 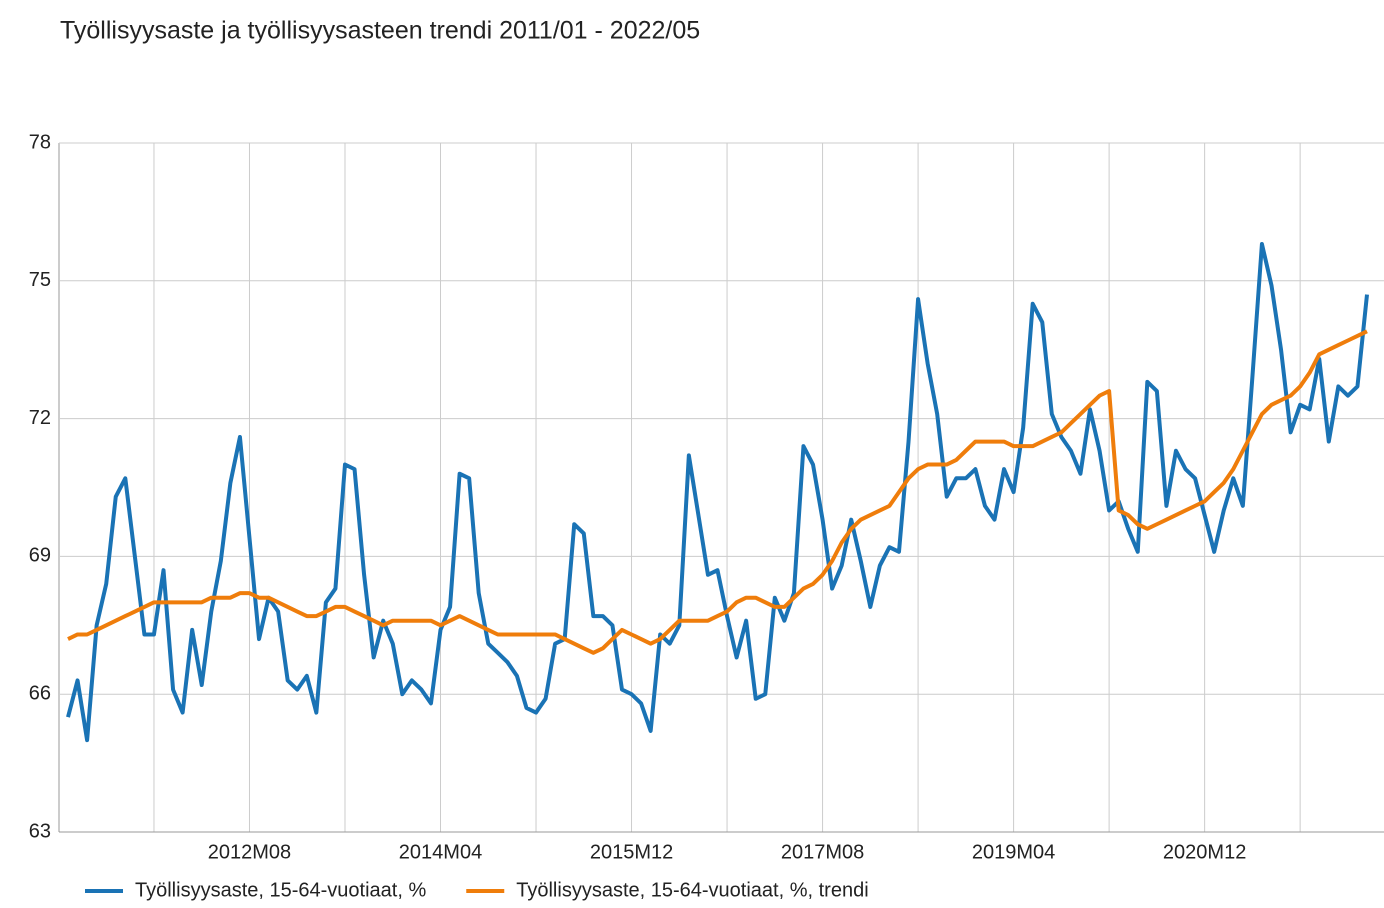 I want to click on y-tick-label: 63, so click(x=40, y=831).